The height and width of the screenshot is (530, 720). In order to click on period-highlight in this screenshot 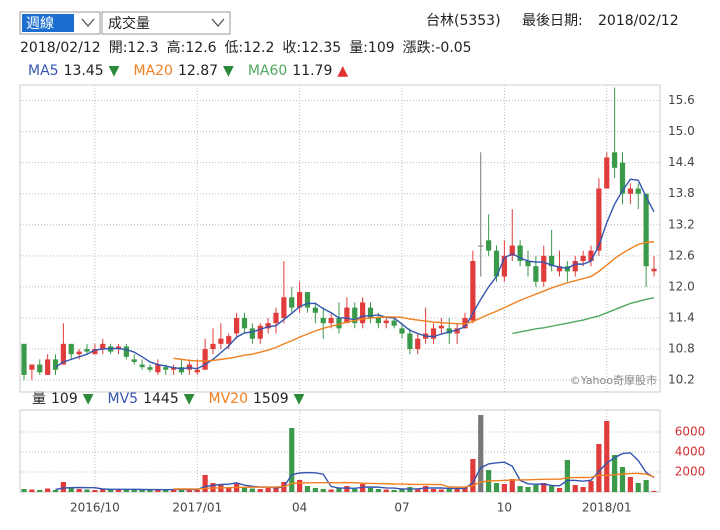, I will do `click(48, 23)`.